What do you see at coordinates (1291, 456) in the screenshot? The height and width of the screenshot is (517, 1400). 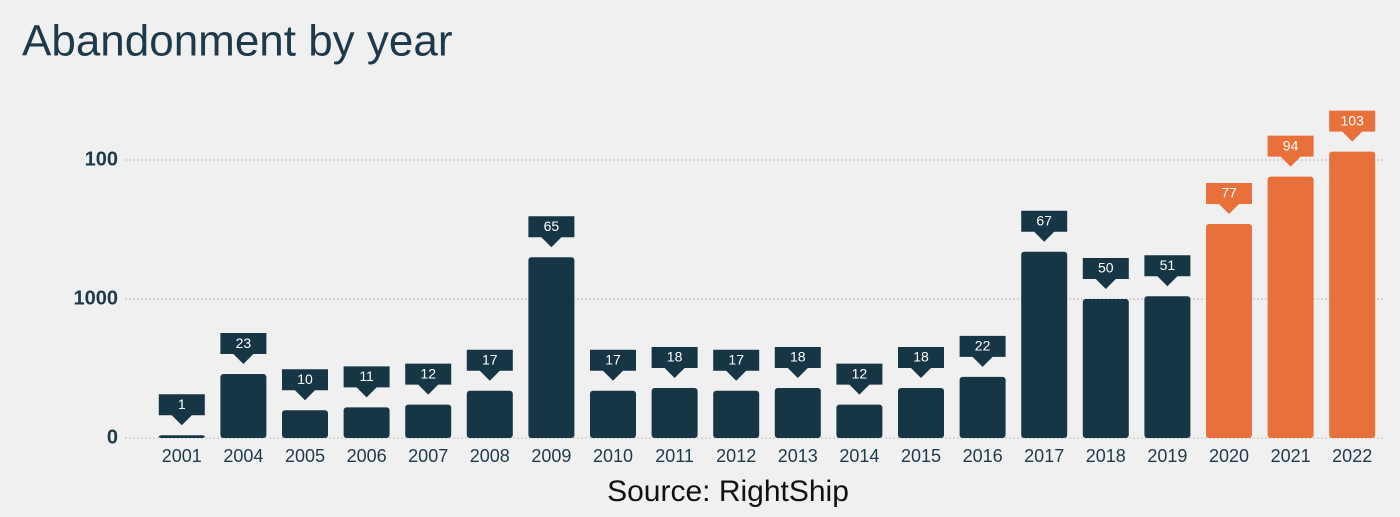 I see `x-tick-label: 2021` at bounding box center [1291, 456].